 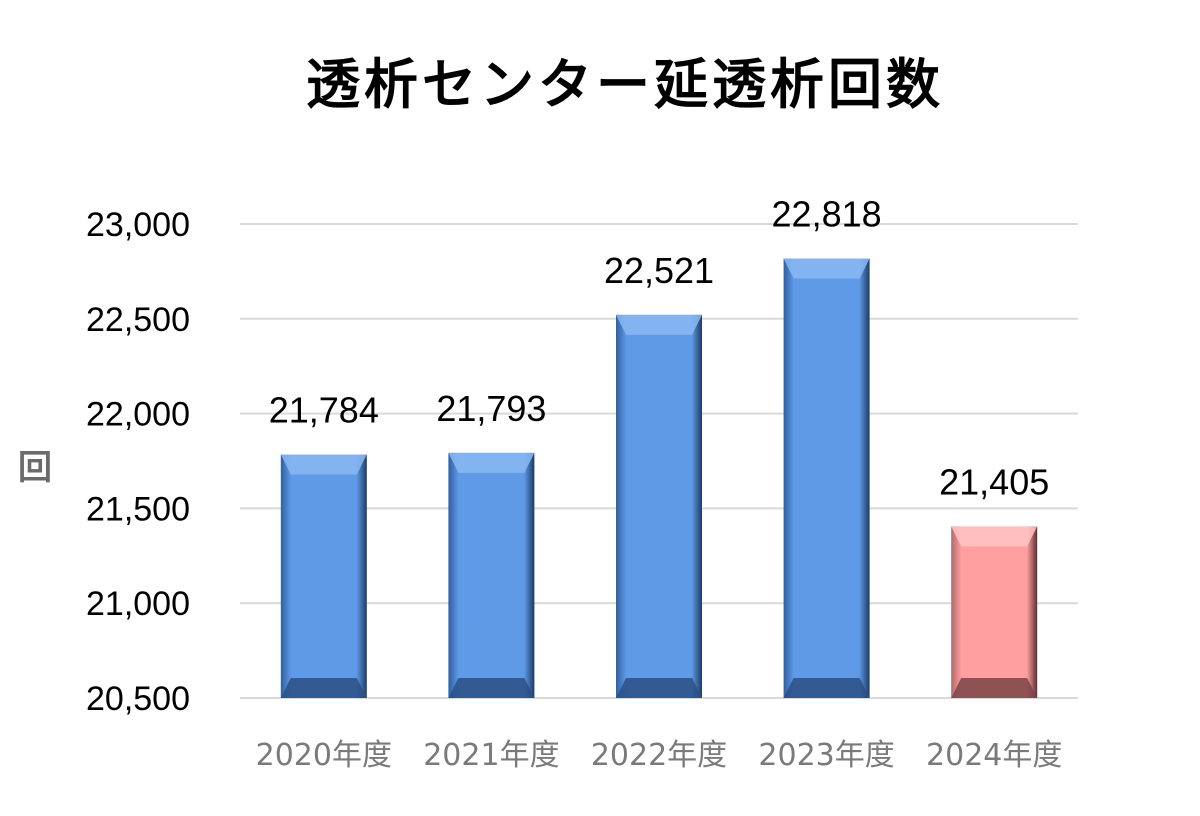 What do you see at coordinates (625, 84) in the screenshot?
I see `chart-title: 透析センター延透析回数` at bounding box center [625, 84].